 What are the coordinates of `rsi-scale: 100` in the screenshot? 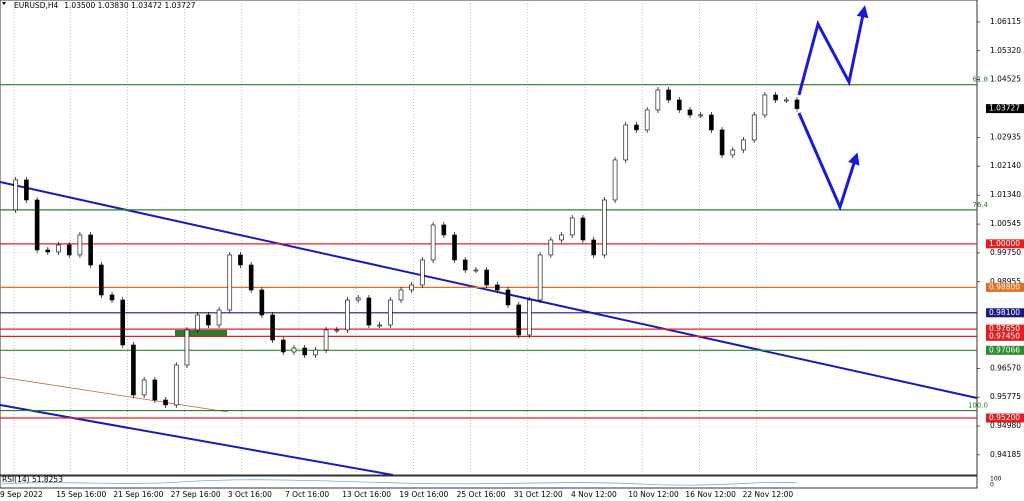 It's located at (996, 479).